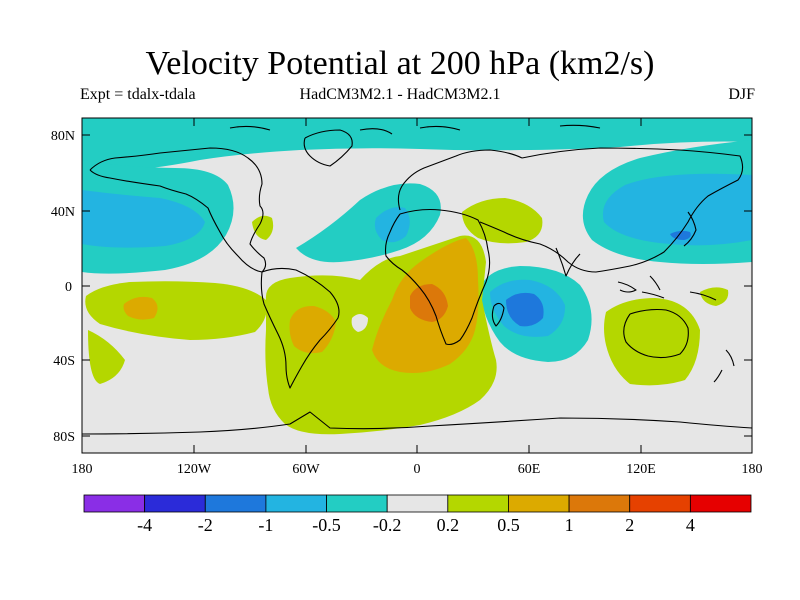 The height and width of the screenshot is (600, 800). I want to click on coast-australia, so click(656, 333).